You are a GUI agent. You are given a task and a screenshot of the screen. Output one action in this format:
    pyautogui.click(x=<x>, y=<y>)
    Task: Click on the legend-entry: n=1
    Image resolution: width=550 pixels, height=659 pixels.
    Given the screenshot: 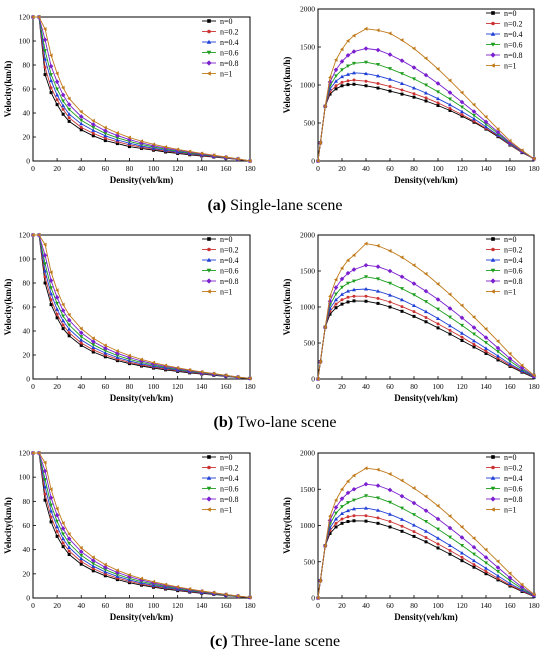 What is the action you would take?
    pyautogui.click(x=510, y=509)
    